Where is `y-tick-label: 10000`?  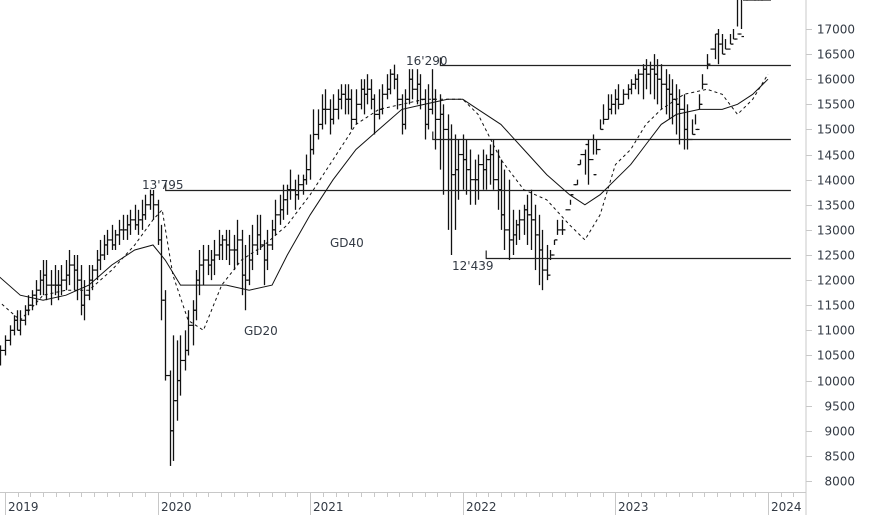
y-tick-label: 10000 is located at coordinates (836, 382).